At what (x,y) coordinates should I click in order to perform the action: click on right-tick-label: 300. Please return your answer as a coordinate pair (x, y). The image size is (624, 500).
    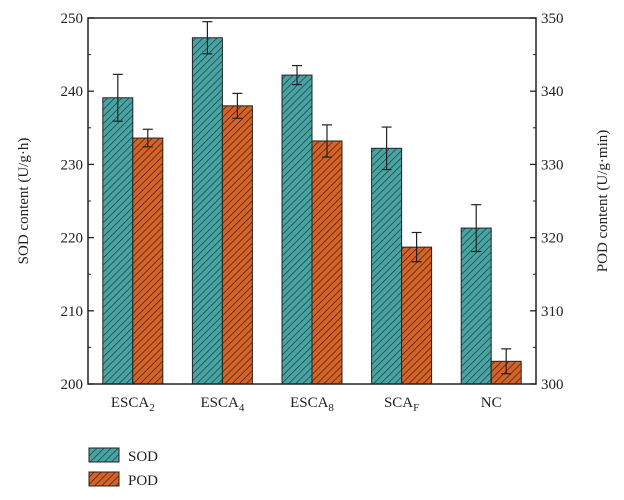
    Looking at the image, I should click on (552, 385).